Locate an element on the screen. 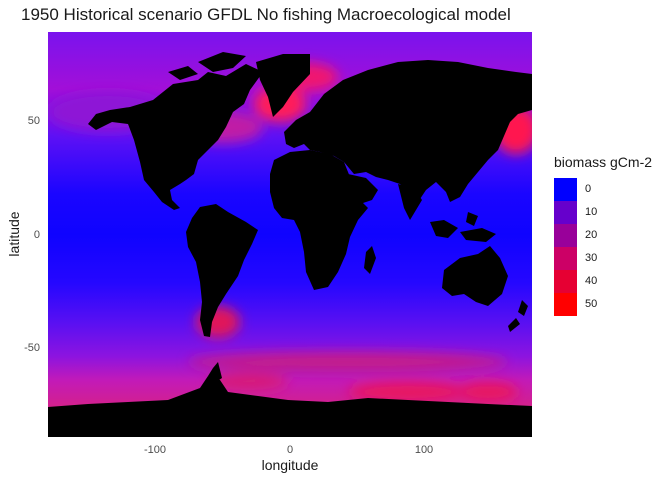  madagascar is located at coordinates (370, 260).